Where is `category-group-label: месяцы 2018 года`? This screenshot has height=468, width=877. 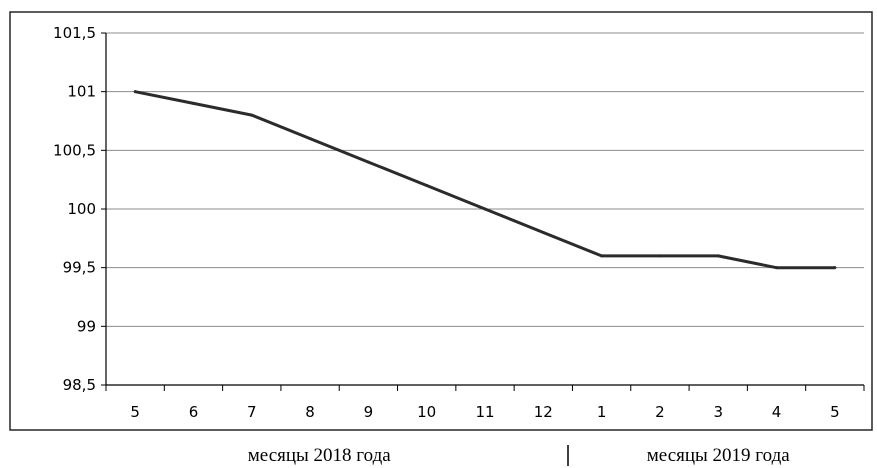 category-group-label: месяцы 2018 года is located at coordinates (319, 455).